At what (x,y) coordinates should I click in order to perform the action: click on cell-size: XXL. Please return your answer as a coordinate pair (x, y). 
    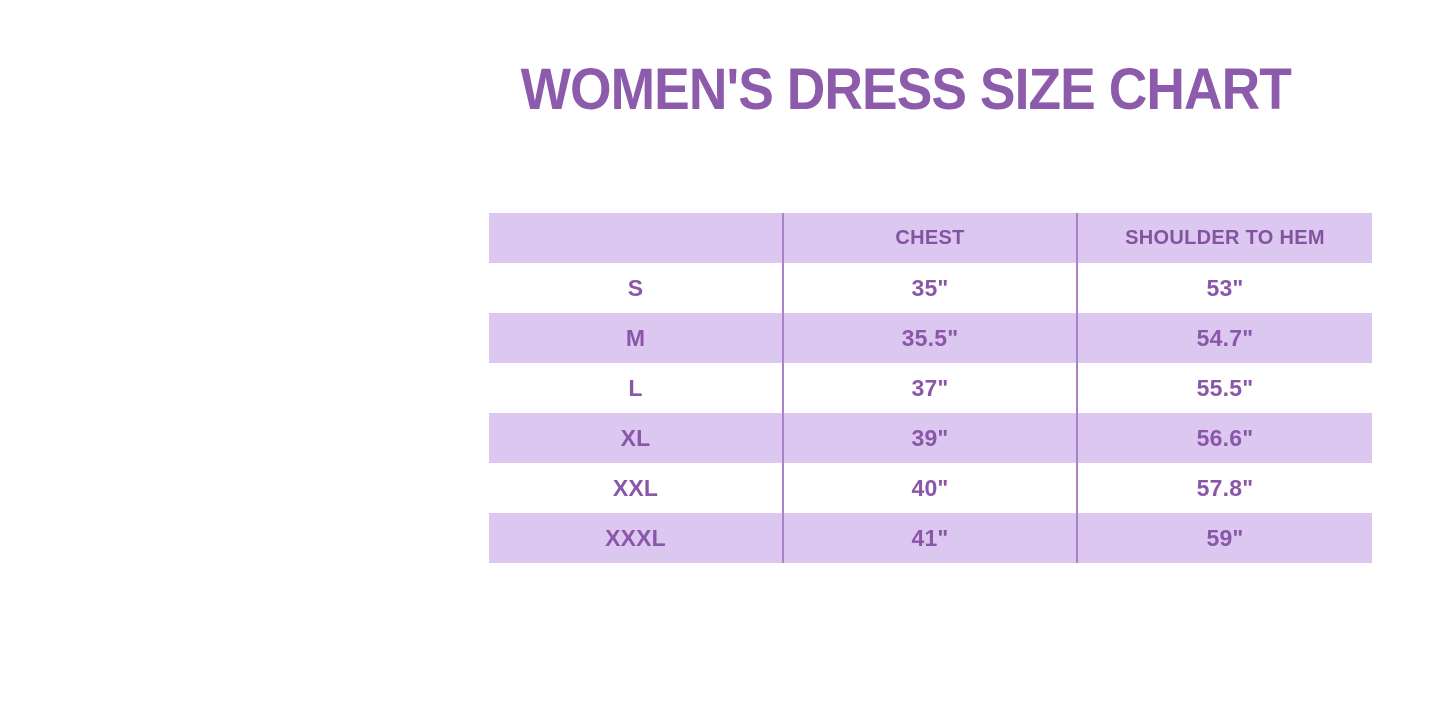
    Looking at the image, I should click on (635, 487).